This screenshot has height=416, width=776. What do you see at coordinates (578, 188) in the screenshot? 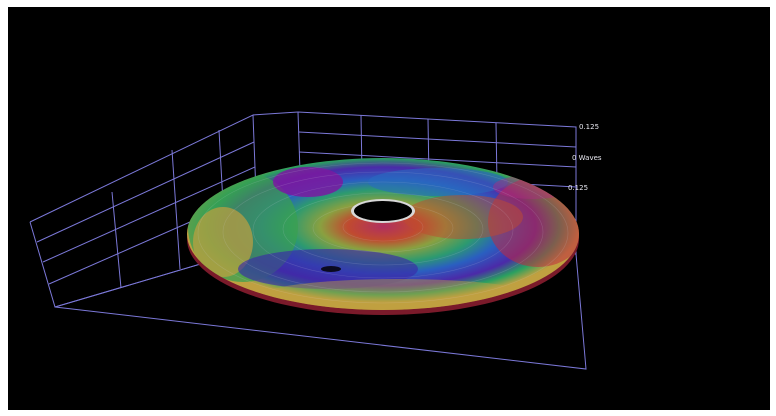
I see `axis-label-bottom: 0.125` at bounding box center [578, 188].